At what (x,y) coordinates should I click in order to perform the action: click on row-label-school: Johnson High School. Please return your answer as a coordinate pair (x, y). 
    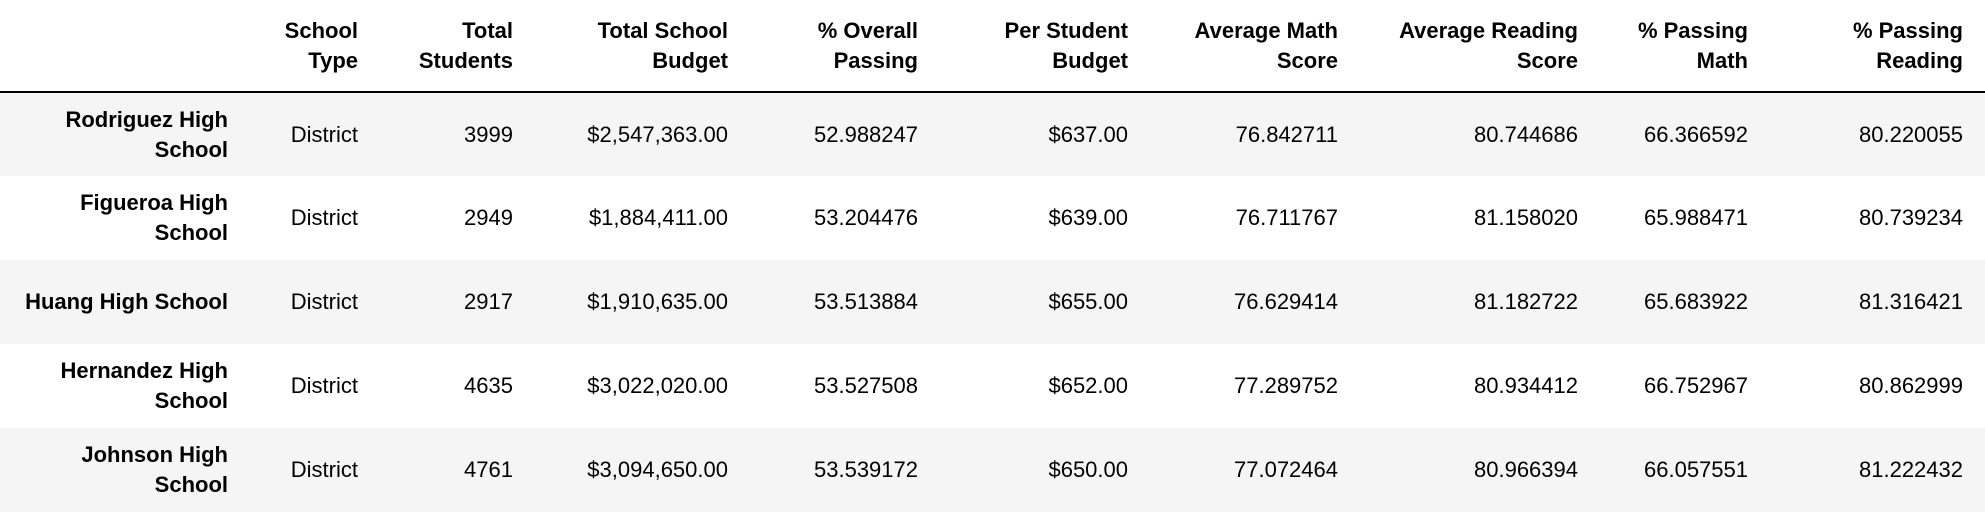
    Looking at the image, I should click on (154, 469).